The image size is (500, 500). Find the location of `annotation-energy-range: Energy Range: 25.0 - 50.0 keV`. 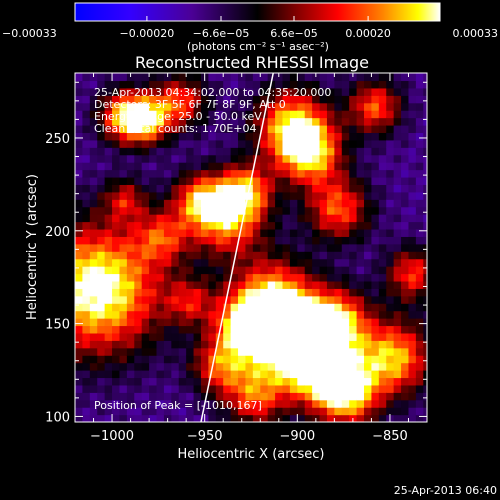

annotation-energy-range: Energy Range: 25.0 - 50.0 keV is located at coordinates (178, 116).